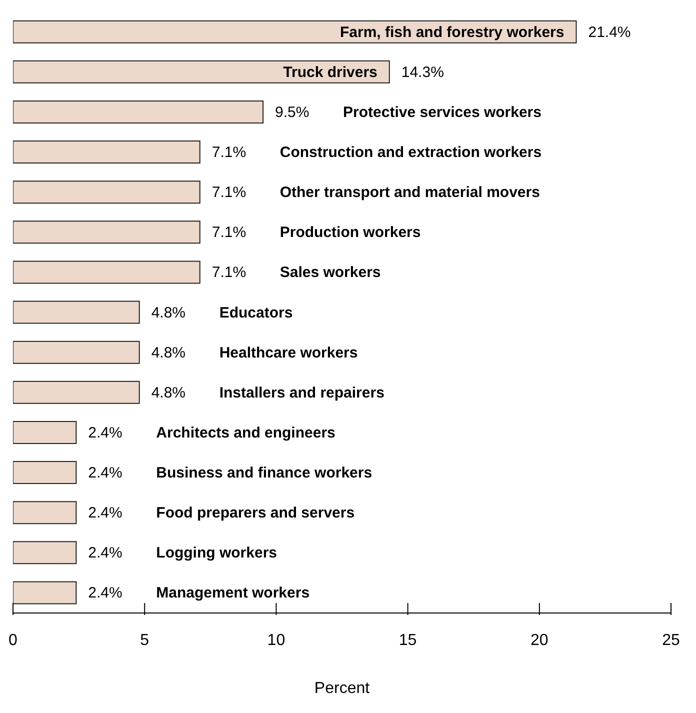  Describe the element at coordinates (411, 153) in the screenshot. I see `y-tick-label: Construction and extraction workers` at that location.